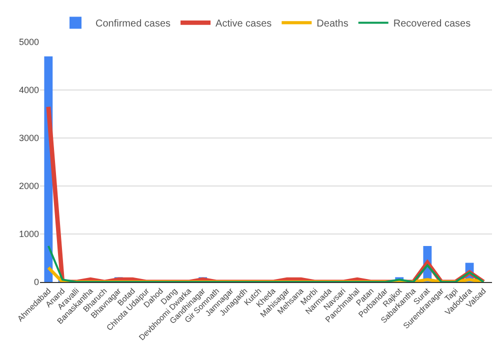  Describe the element at coordinates (28, 186) in the screenshot. I see `y-tick-label: 2000` at that location.